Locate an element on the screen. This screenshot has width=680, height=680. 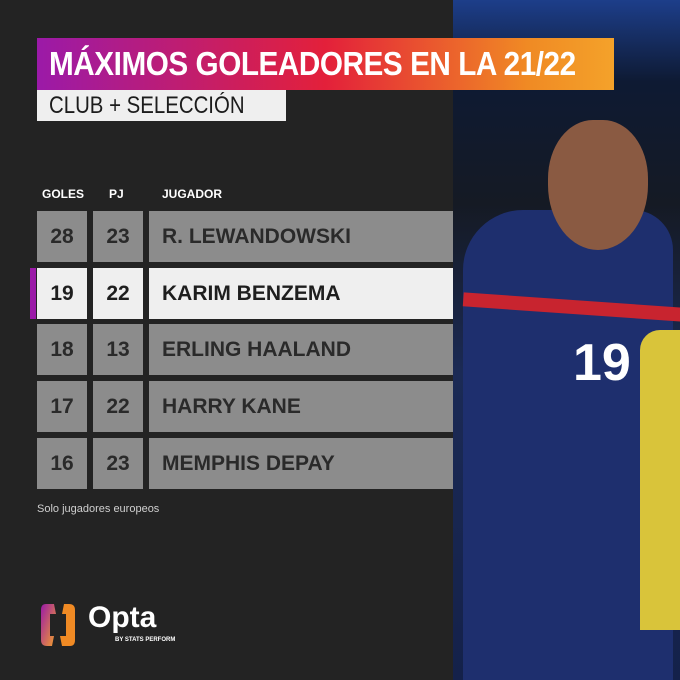
table-row: 28 23 R. LEWANDOWSKI is located at coordinates (245, 236).